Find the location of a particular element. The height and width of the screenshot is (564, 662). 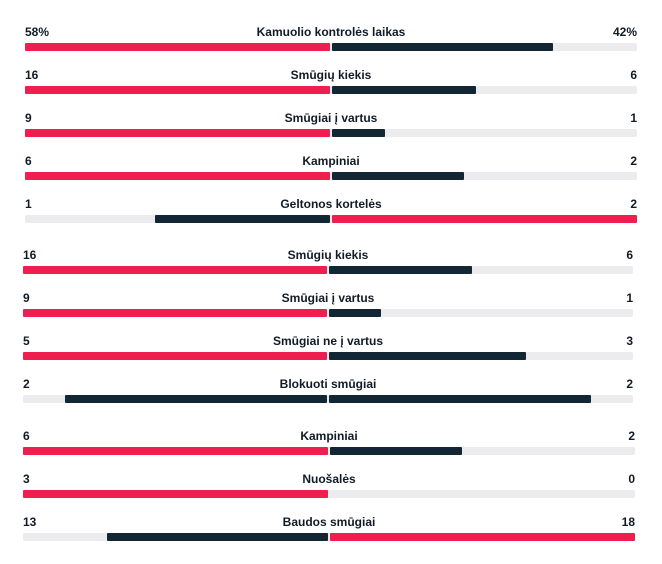

home-value: 5 is located at coordinates (26, 341).